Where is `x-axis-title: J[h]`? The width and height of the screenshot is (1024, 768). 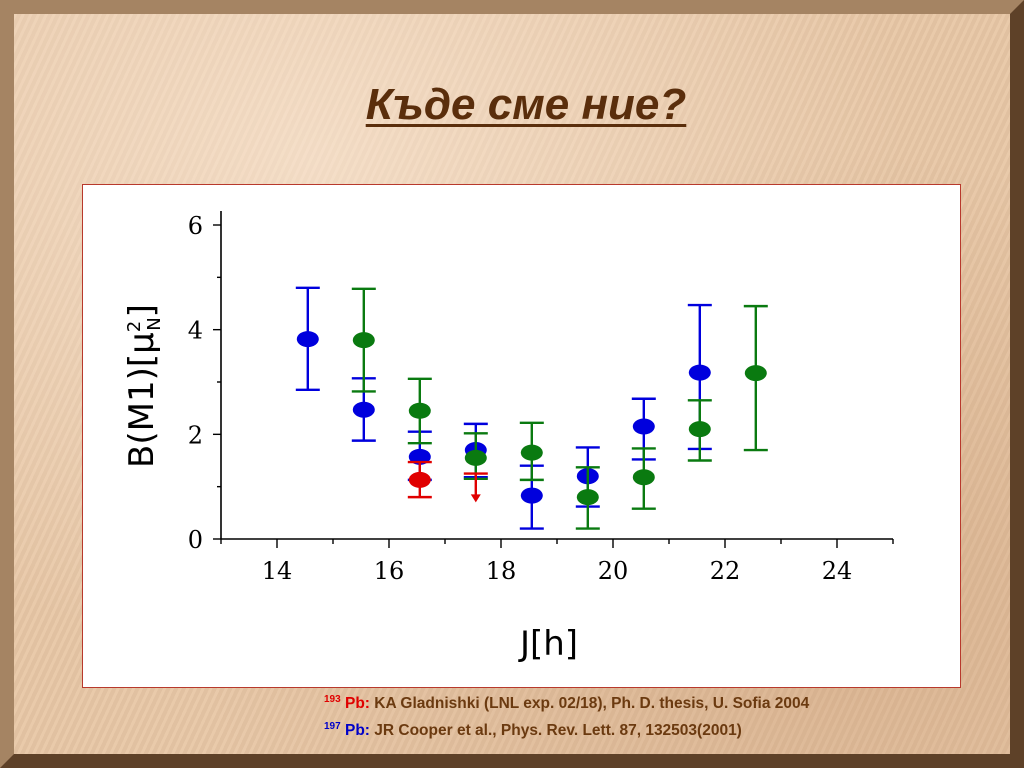 x-axis-title: J[h] is located at coordinates (548, 644).